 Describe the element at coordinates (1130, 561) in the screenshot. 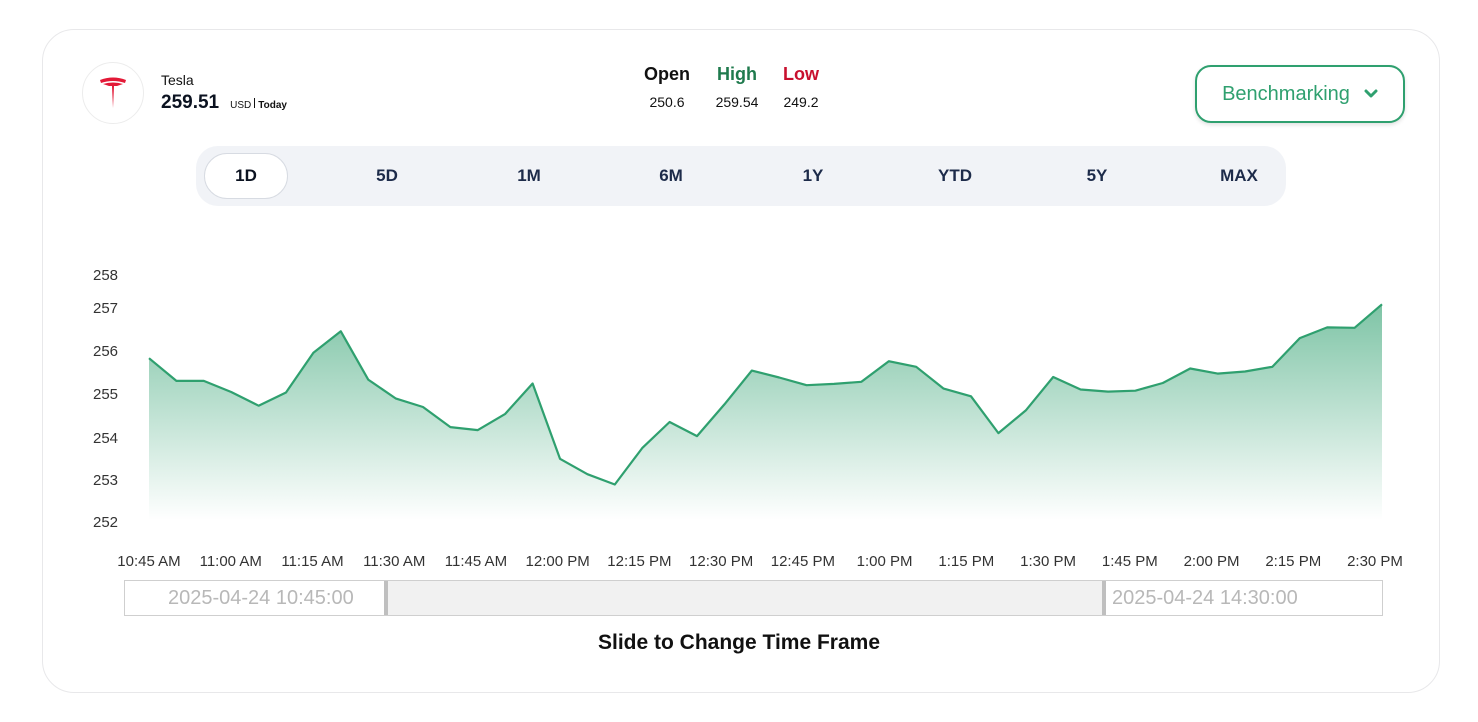

I see `x-tick-label: 1:45 PM` at that location.